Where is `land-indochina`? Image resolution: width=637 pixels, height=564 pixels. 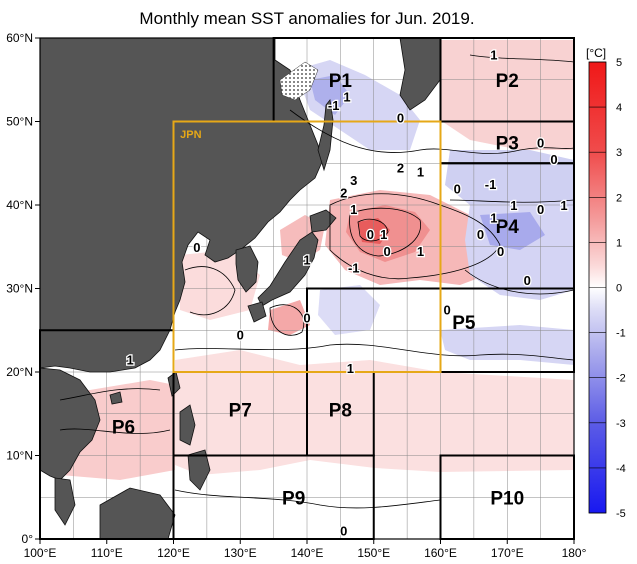 land-indochina is located at coordinates (70, 424).